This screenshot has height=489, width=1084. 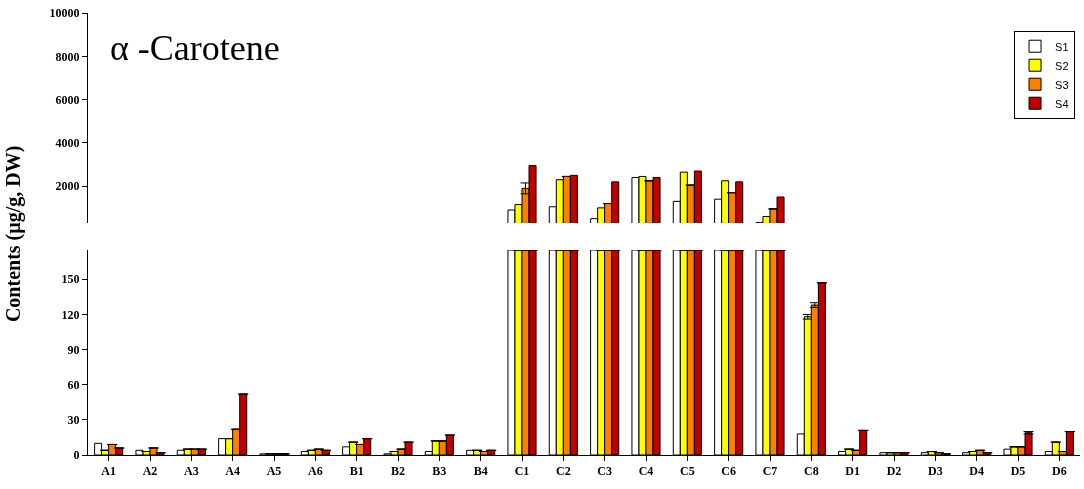 What do you see at coordinates (646, 471) in the screenshot?
I see `x-tick-label: C4` at bounding box center [646, 471].